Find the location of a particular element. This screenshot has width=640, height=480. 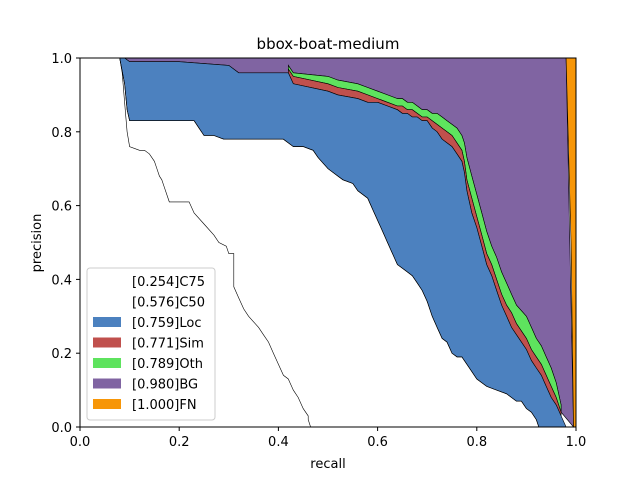

y-tick-label: 0.6 is located at coordinates (61, 207).